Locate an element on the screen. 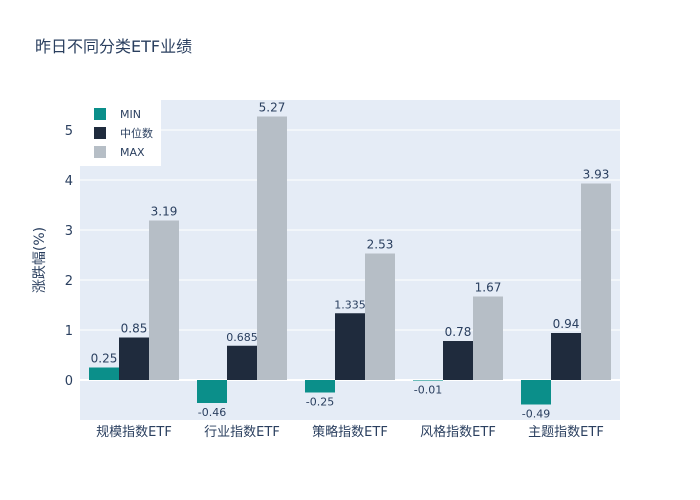  bar-中位数-0 is located at coordinates (134, 359).